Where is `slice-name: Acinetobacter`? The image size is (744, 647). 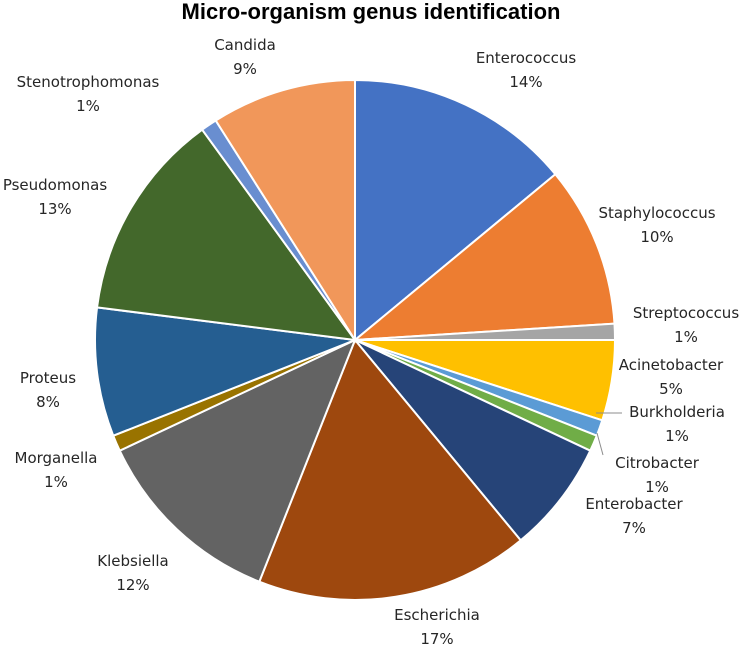
slice-name: Acinetobacter is located at coordinates (671, 365).